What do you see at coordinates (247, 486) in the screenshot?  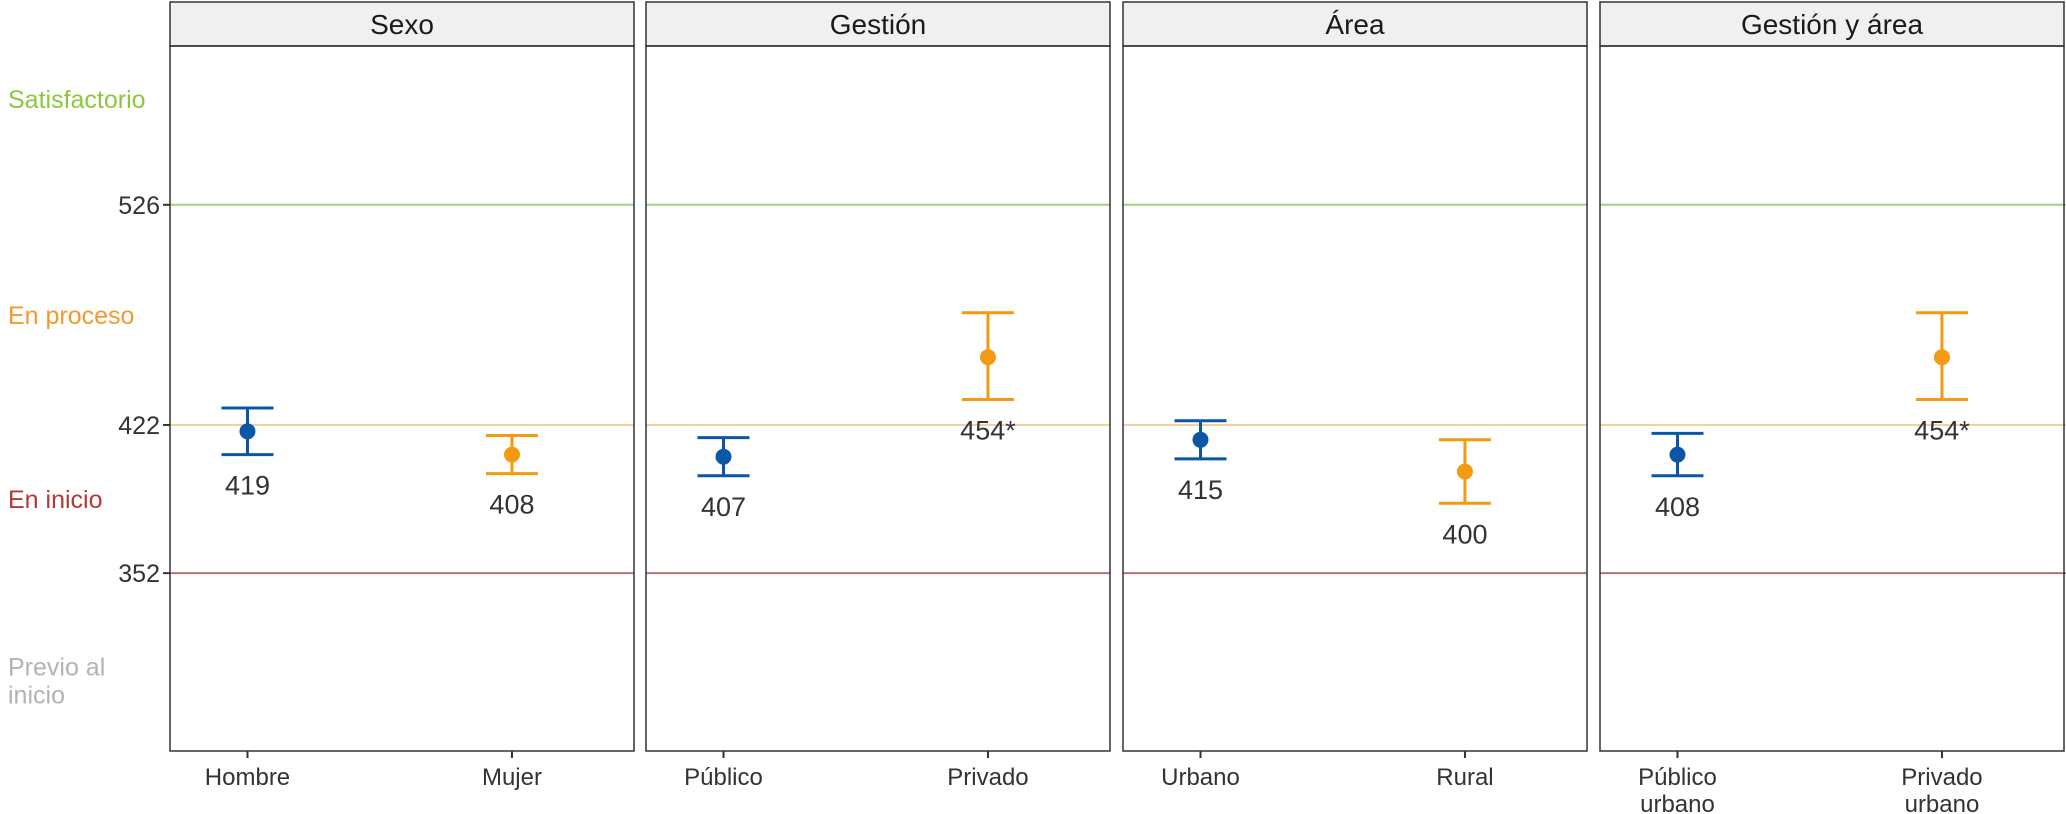 I see `value-label: 419` at bounding box center [247, 486].